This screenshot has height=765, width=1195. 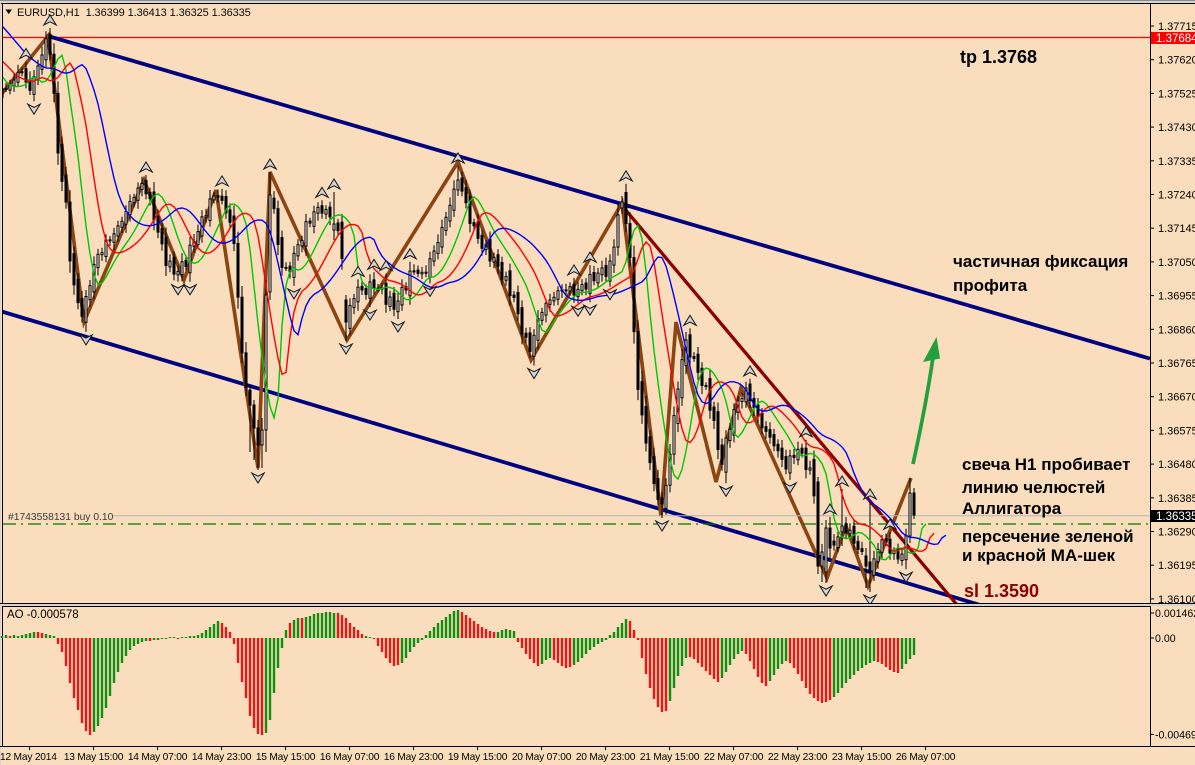 What do you see at coordinates (1175, 39) in the screenshot?
I see `svg-text: 1.37684` at bounding box center [1175, 39].